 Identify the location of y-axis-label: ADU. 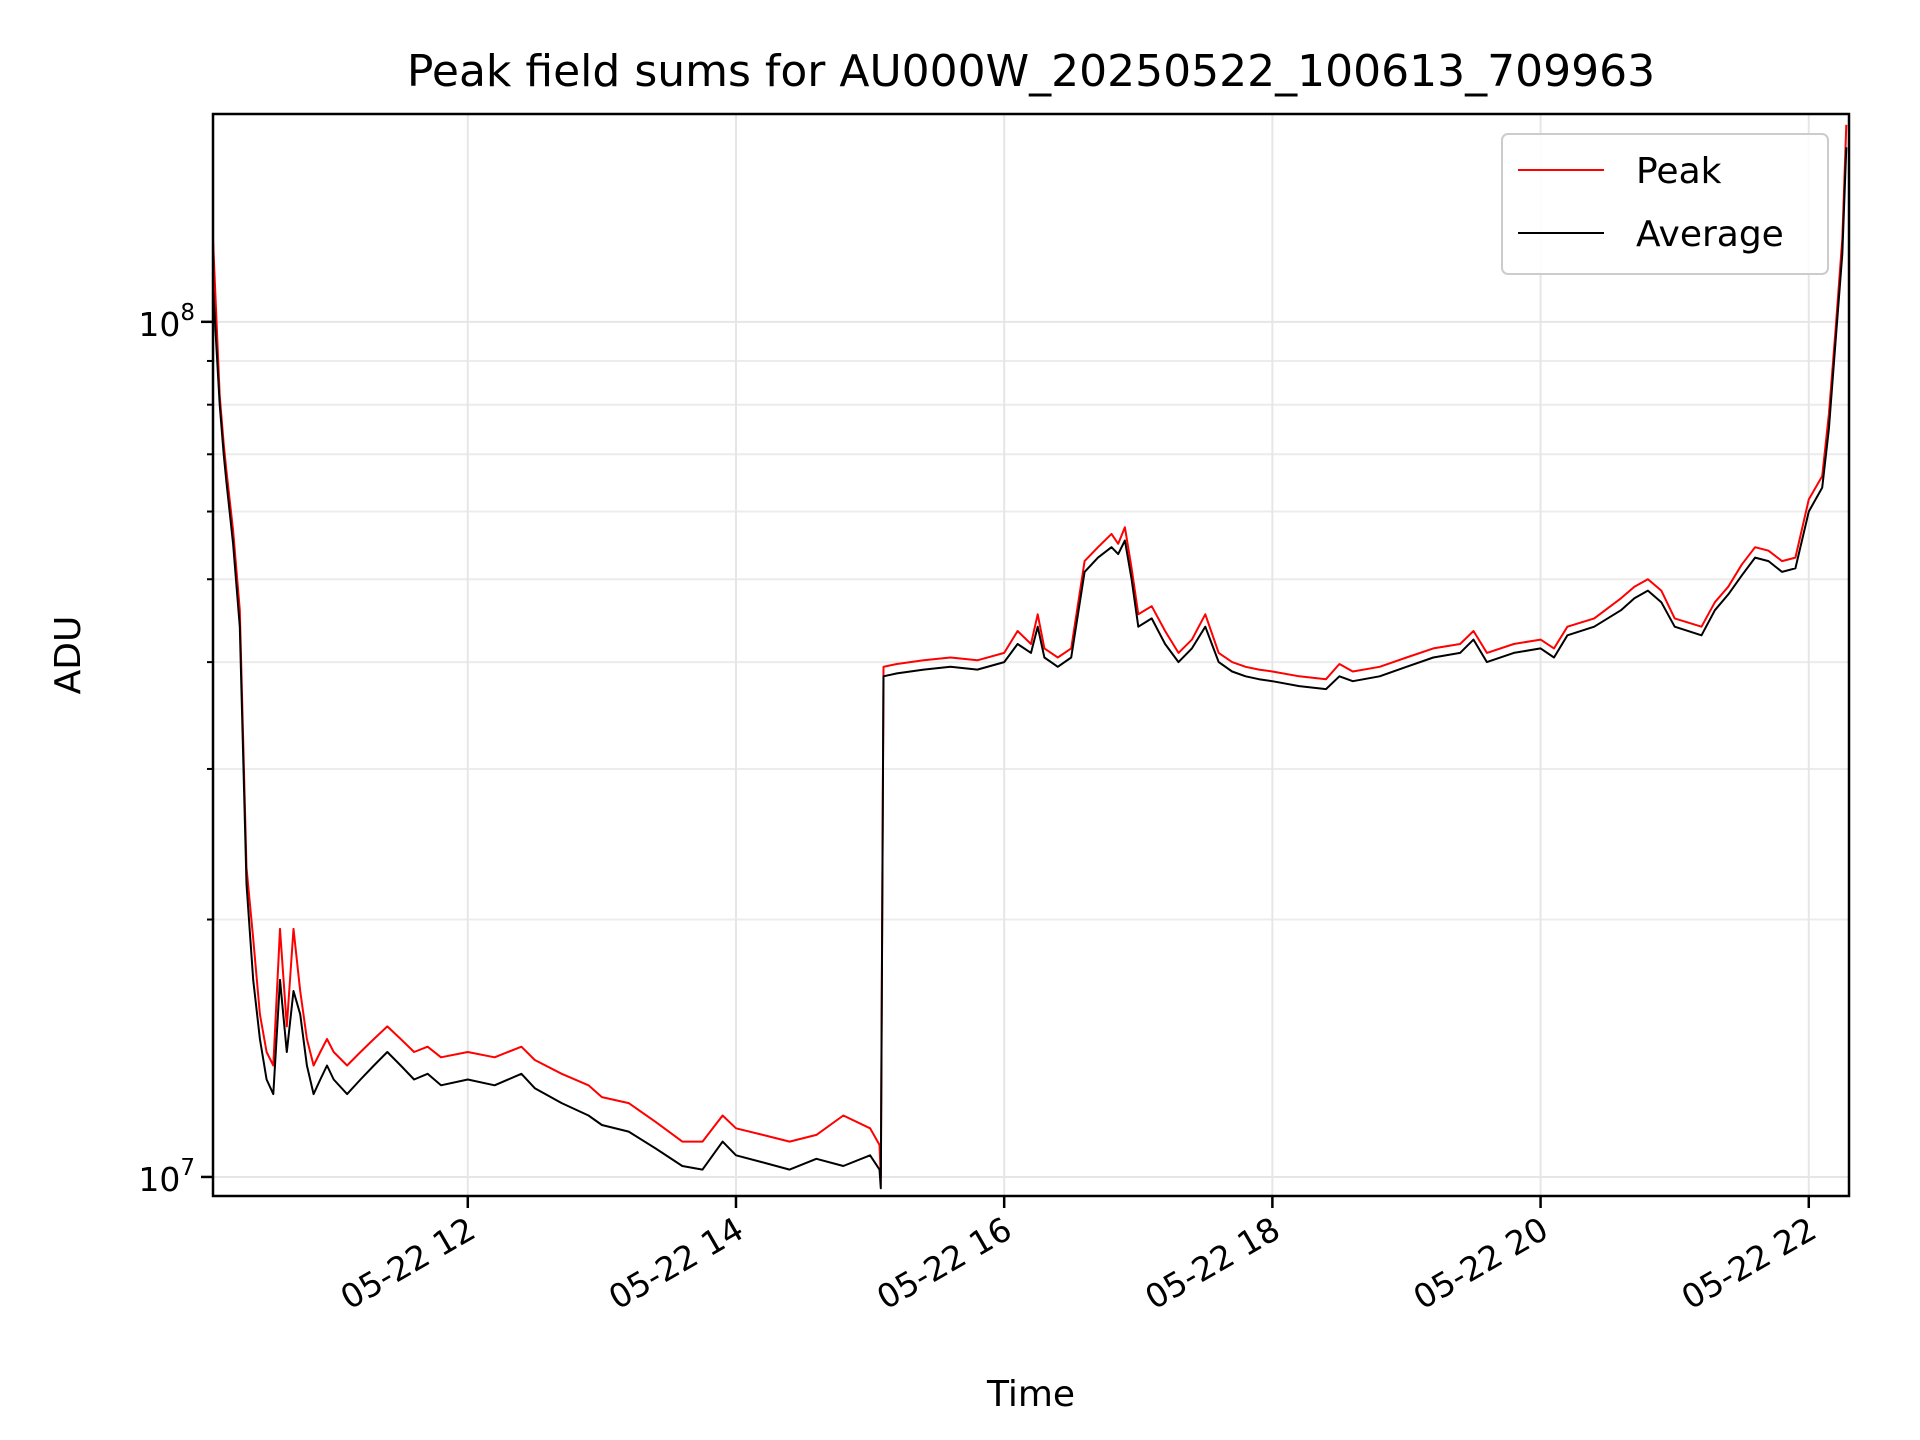
(68, 655).